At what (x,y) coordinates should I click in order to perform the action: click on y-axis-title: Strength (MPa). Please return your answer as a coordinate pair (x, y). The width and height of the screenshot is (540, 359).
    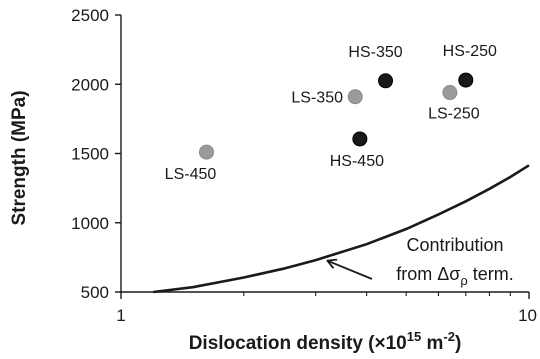
    Looking at the image, I should click on (19, 157).